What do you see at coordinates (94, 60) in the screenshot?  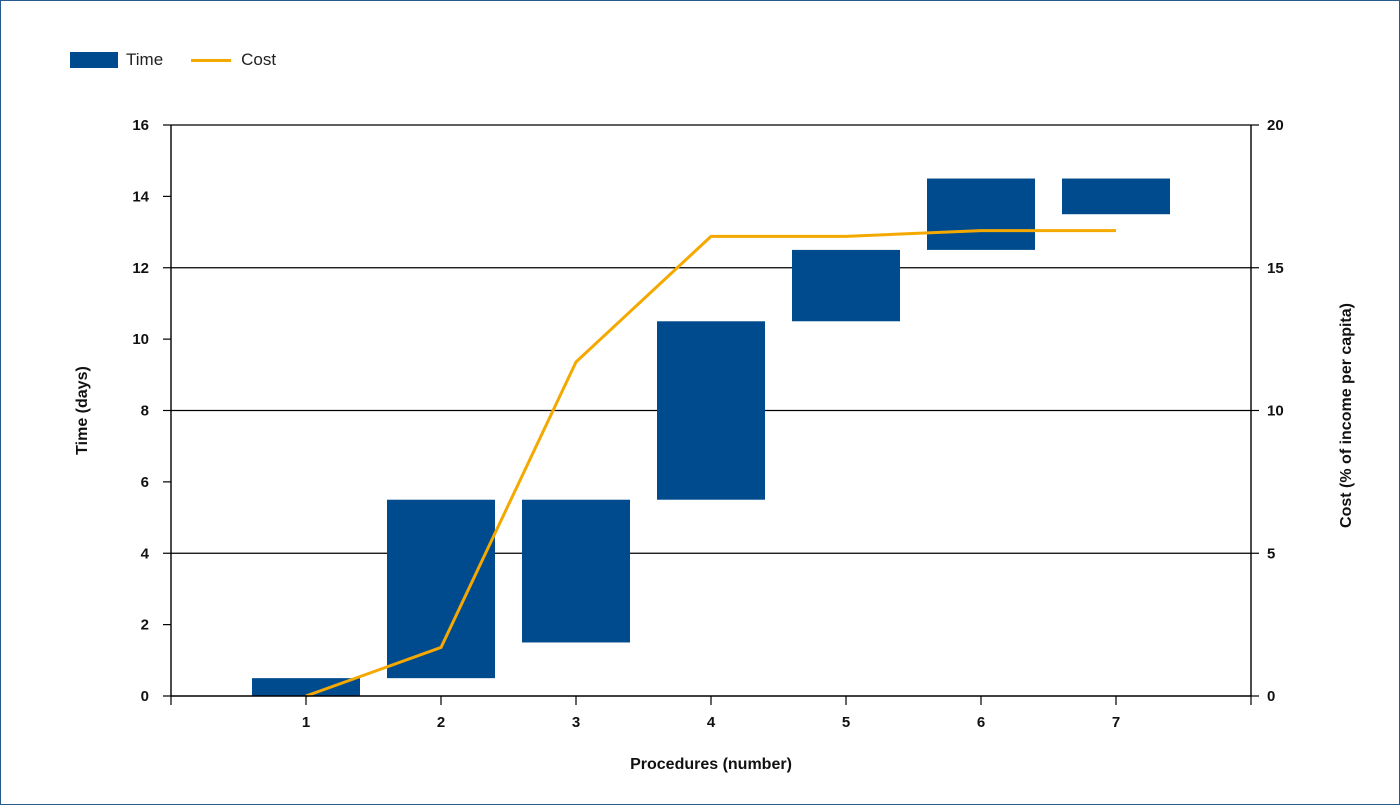 I see `legend-swatch-time` at bounding box center [94, 60].